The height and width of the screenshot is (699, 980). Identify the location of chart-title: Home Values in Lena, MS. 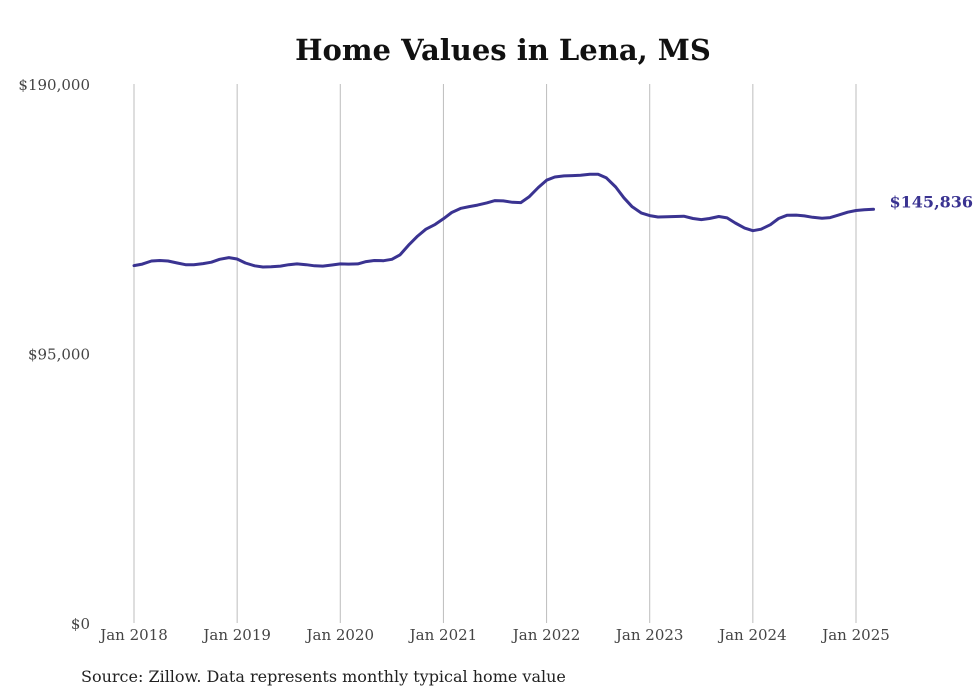
(503, 50).